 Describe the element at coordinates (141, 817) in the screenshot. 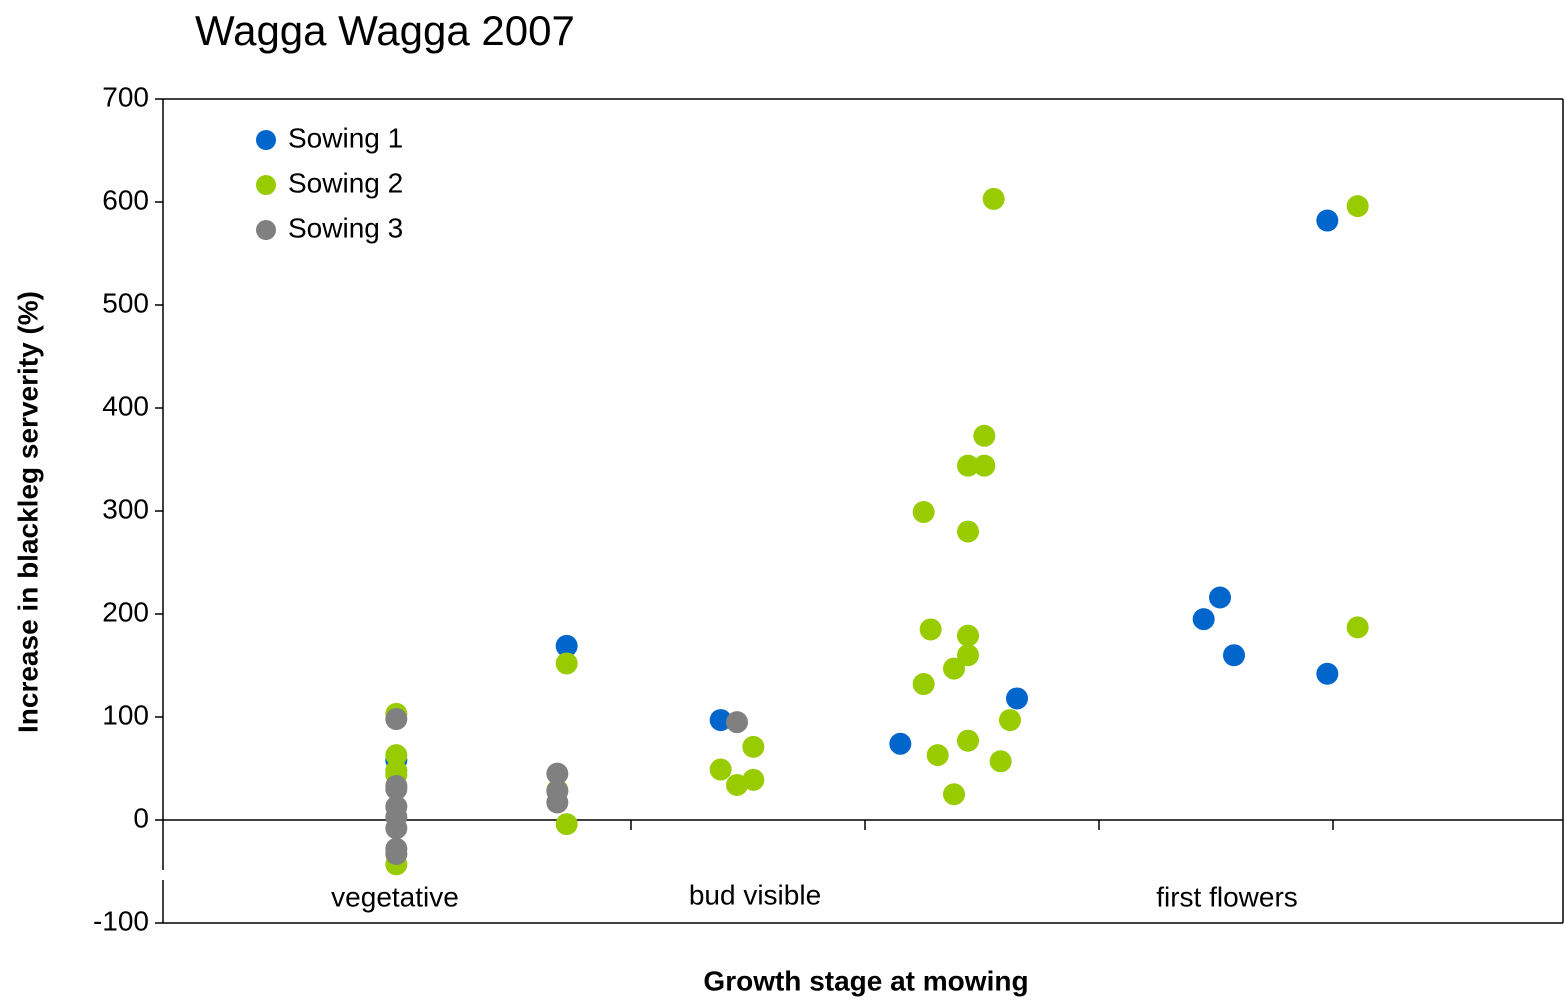

I see `y-tick-label: 0` at that location.